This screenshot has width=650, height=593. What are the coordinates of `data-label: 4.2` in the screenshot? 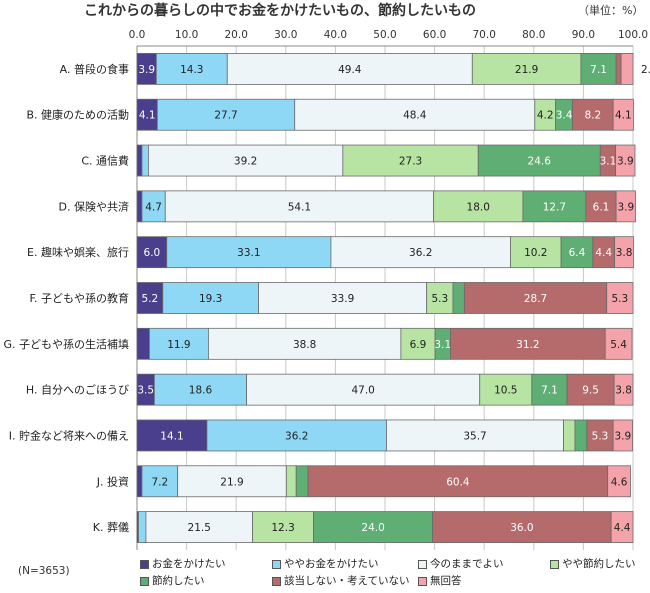 It's located at (545, 116).